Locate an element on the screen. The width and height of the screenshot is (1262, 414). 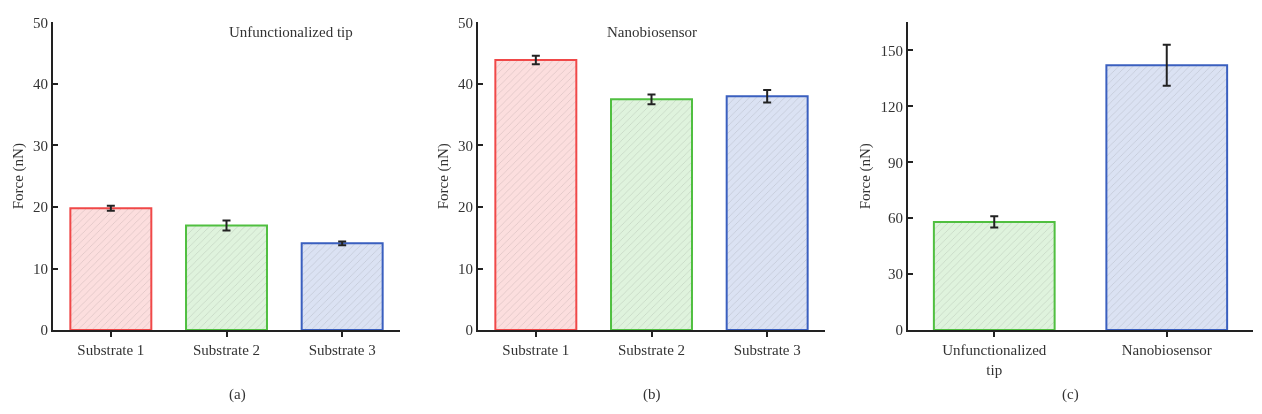
y-tick-label: 60 is located at coordinates (895, 218).